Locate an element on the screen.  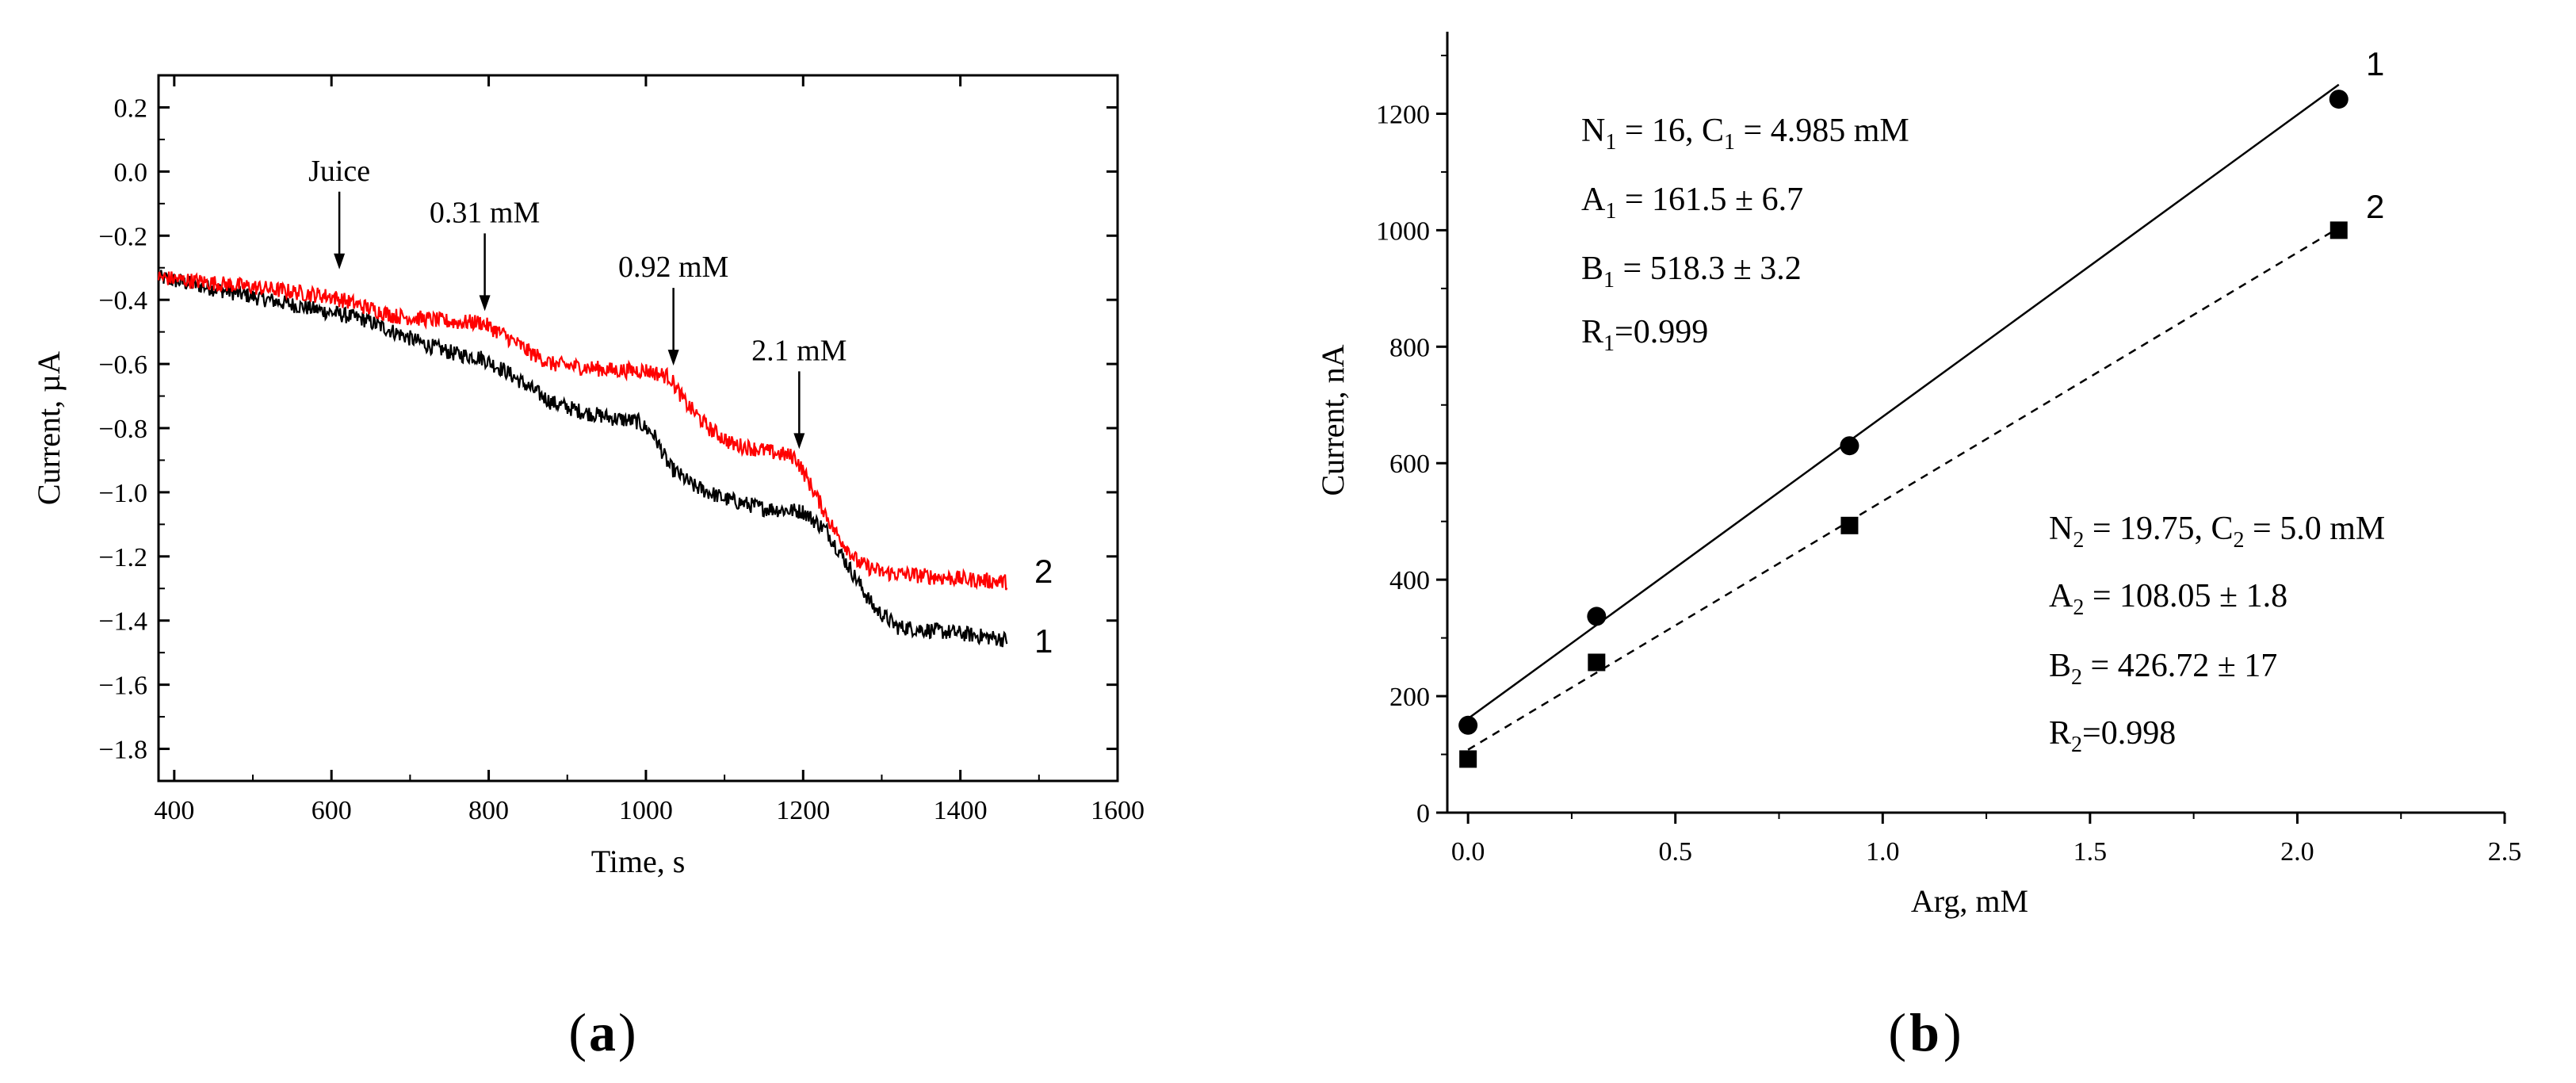
chart-b-ytick-label: 400 is located at coordinates (1409, 580).